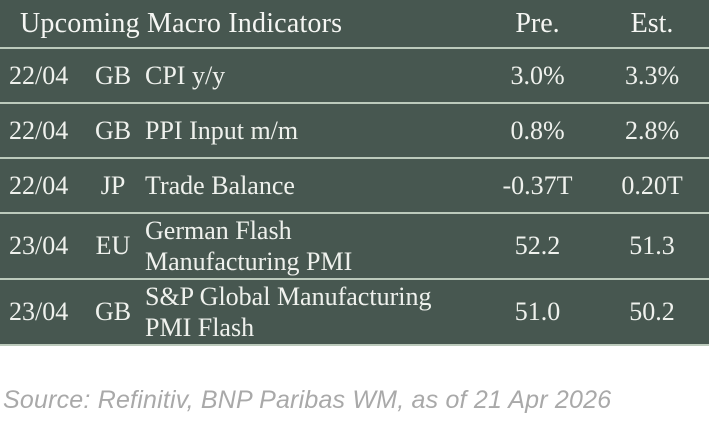  Describe the element at coordinates (220, 185) in the screenshot. I see `indicator-cell: Trade Balance` at that location.